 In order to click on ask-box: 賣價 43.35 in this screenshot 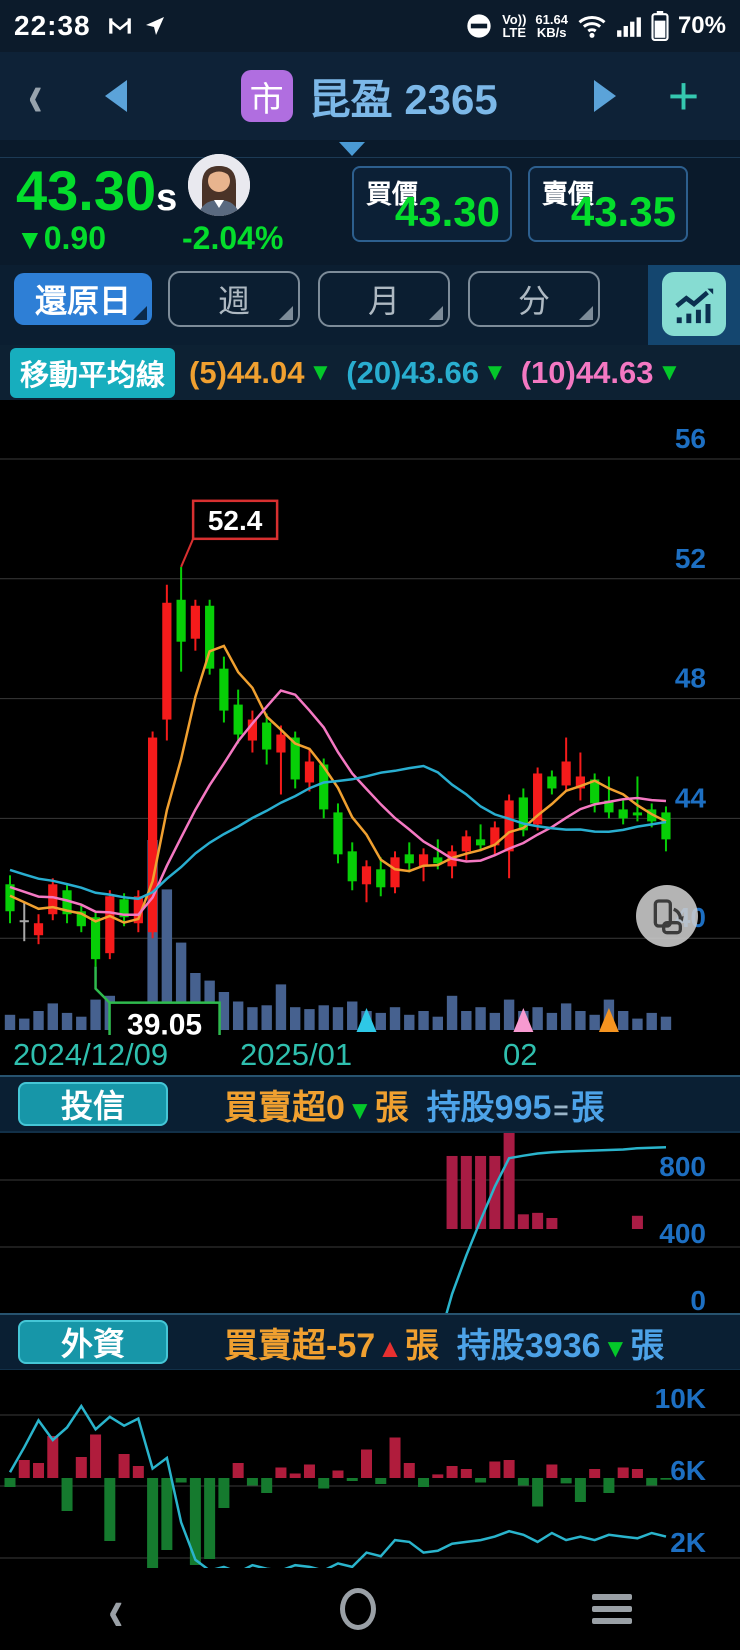, I will do `click(608, 204)`.